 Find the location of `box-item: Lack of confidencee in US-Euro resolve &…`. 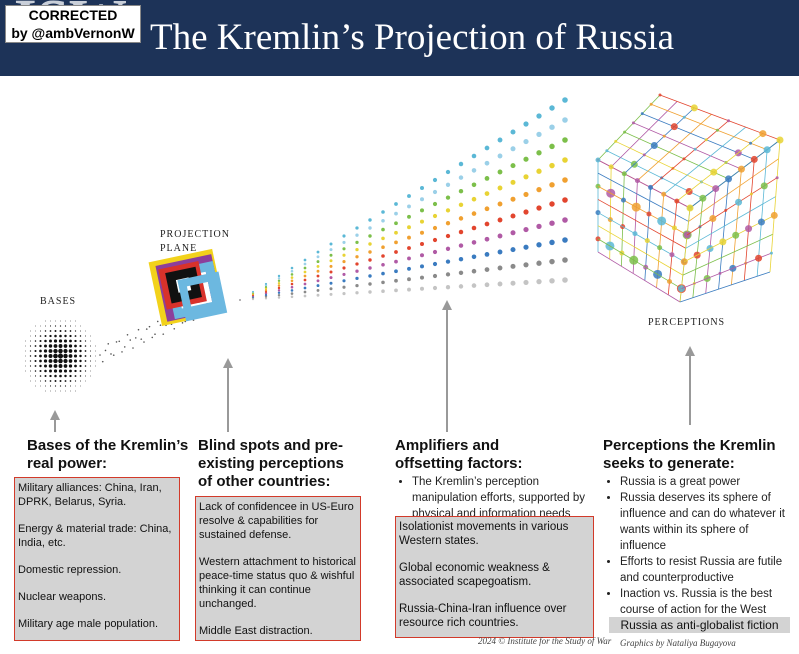

box-item: Lack of confidencee in US-Euro resolve &… is located at coordinates (276, 521).